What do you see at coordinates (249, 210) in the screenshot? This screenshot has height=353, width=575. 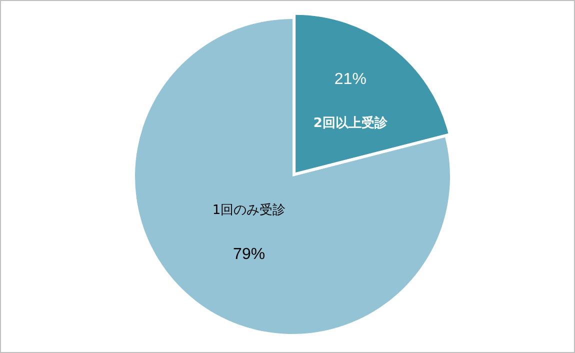 I see `slice-label: 1回のみ受診` at bounding box center [249, 210].